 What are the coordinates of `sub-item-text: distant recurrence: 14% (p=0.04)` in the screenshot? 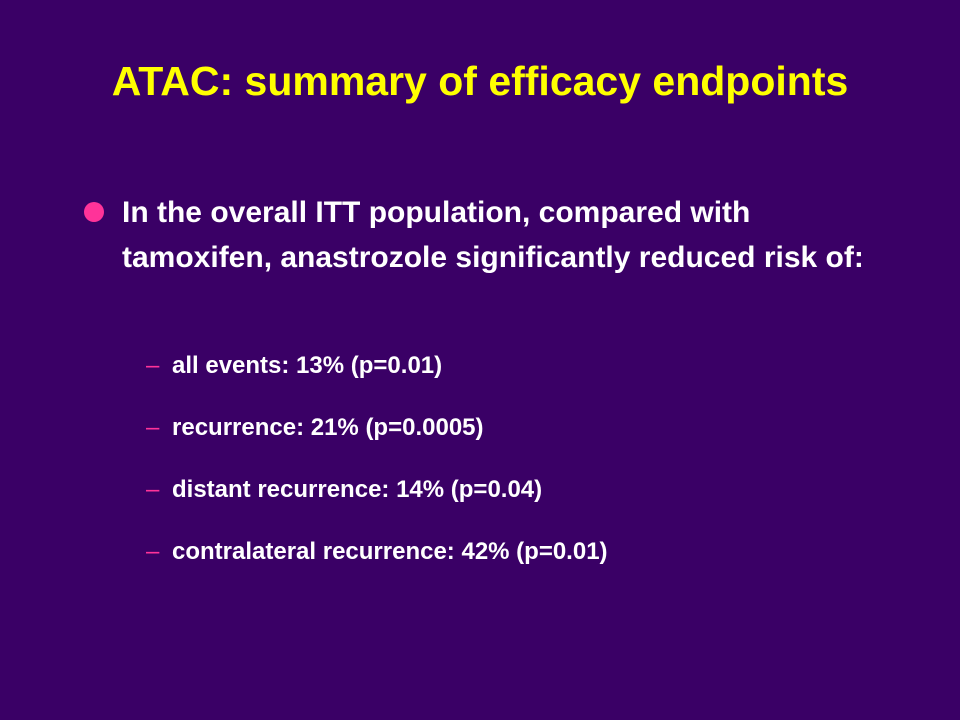 It's located at (357, 489).